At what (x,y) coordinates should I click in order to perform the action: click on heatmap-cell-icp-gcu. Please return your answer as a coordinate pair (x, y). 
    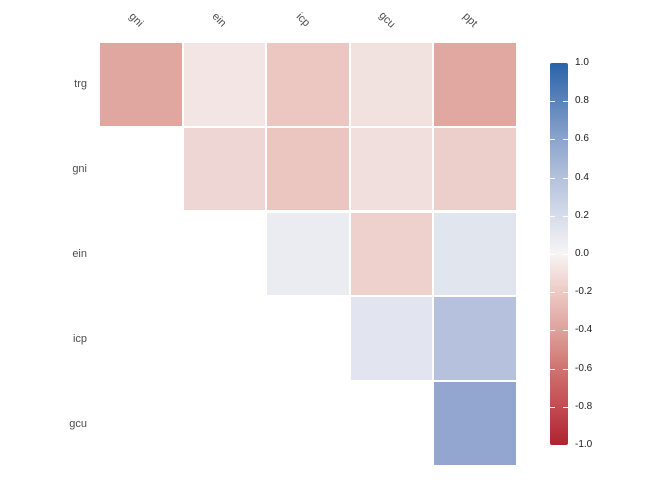
    Looking at the image, I should click on (391, 338).